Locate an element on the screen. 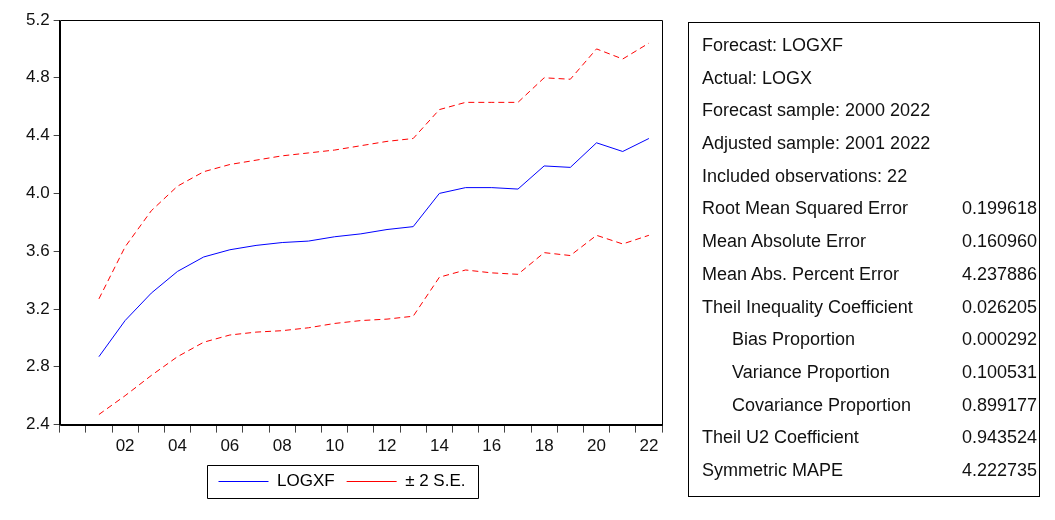 This screenshot has height=520, width=1055. text: 4.222735 is located at coordinates (999, 469).